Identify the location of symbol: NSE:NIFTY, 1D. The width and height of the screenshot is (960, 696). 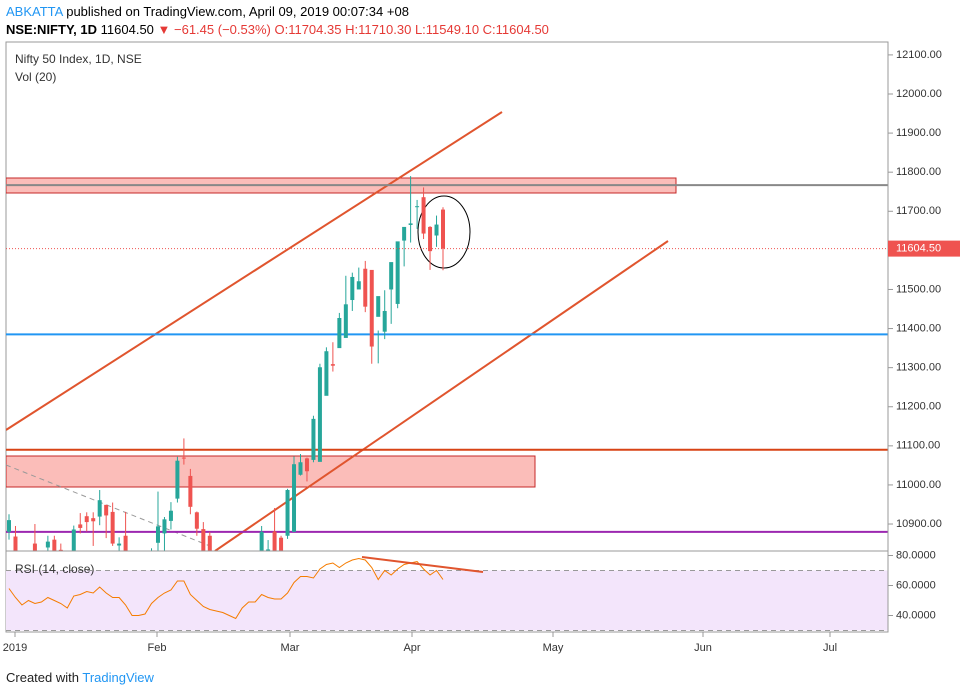
(52, 29).